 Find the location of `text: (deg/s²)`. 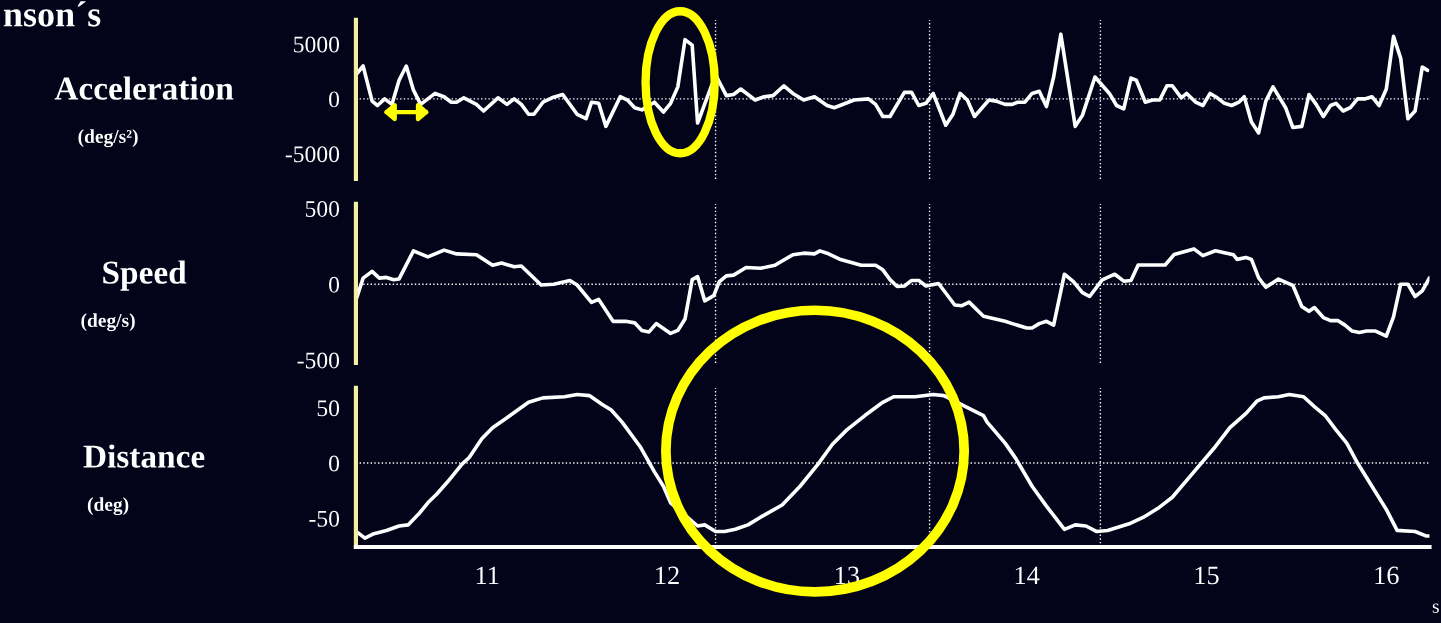

text: (deg/s²) is located at coordinates (108, 138).